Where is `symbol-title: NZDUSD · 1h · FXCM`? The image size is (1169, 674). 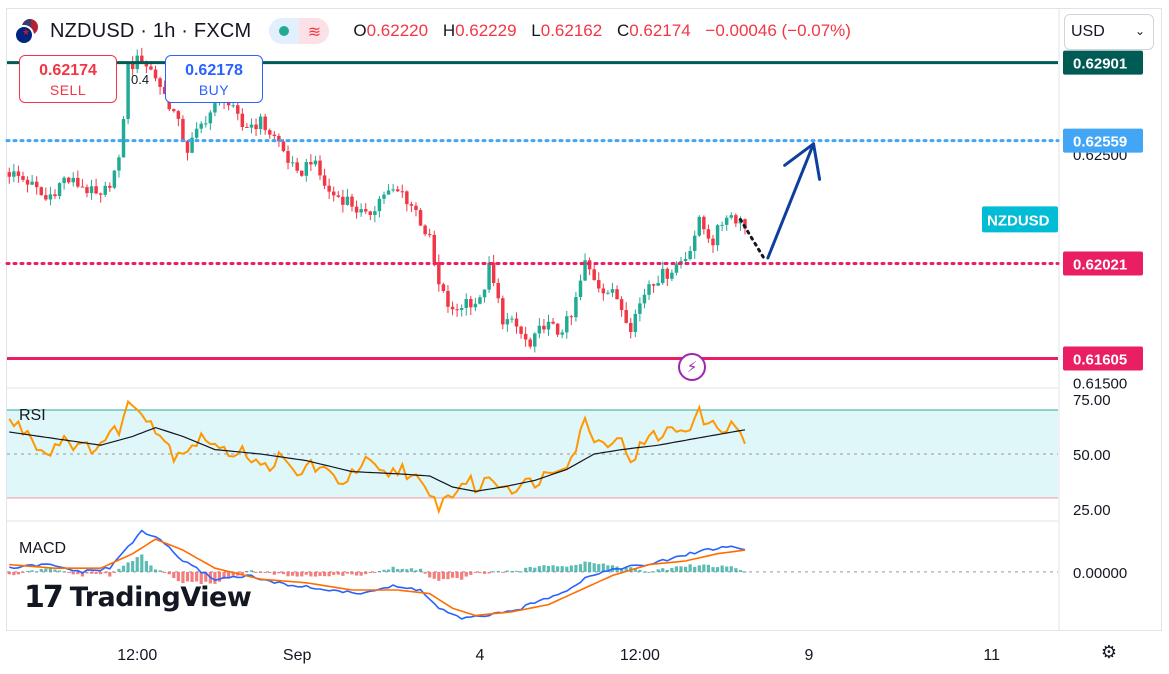
symbol-title: NZDUSD · 1h · FXCM is located at coordinates (151, 30).